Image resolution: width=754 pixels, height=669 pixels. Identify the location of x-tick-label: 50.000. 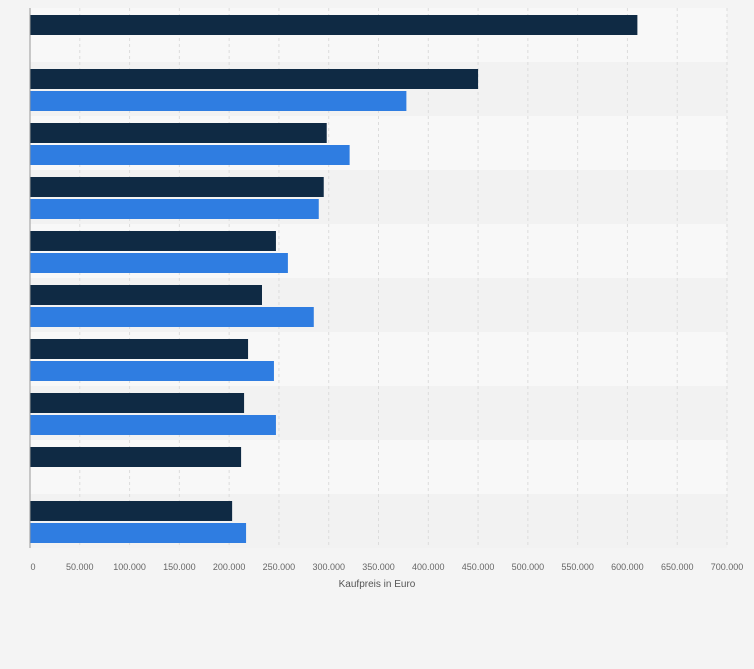
(80, 567).